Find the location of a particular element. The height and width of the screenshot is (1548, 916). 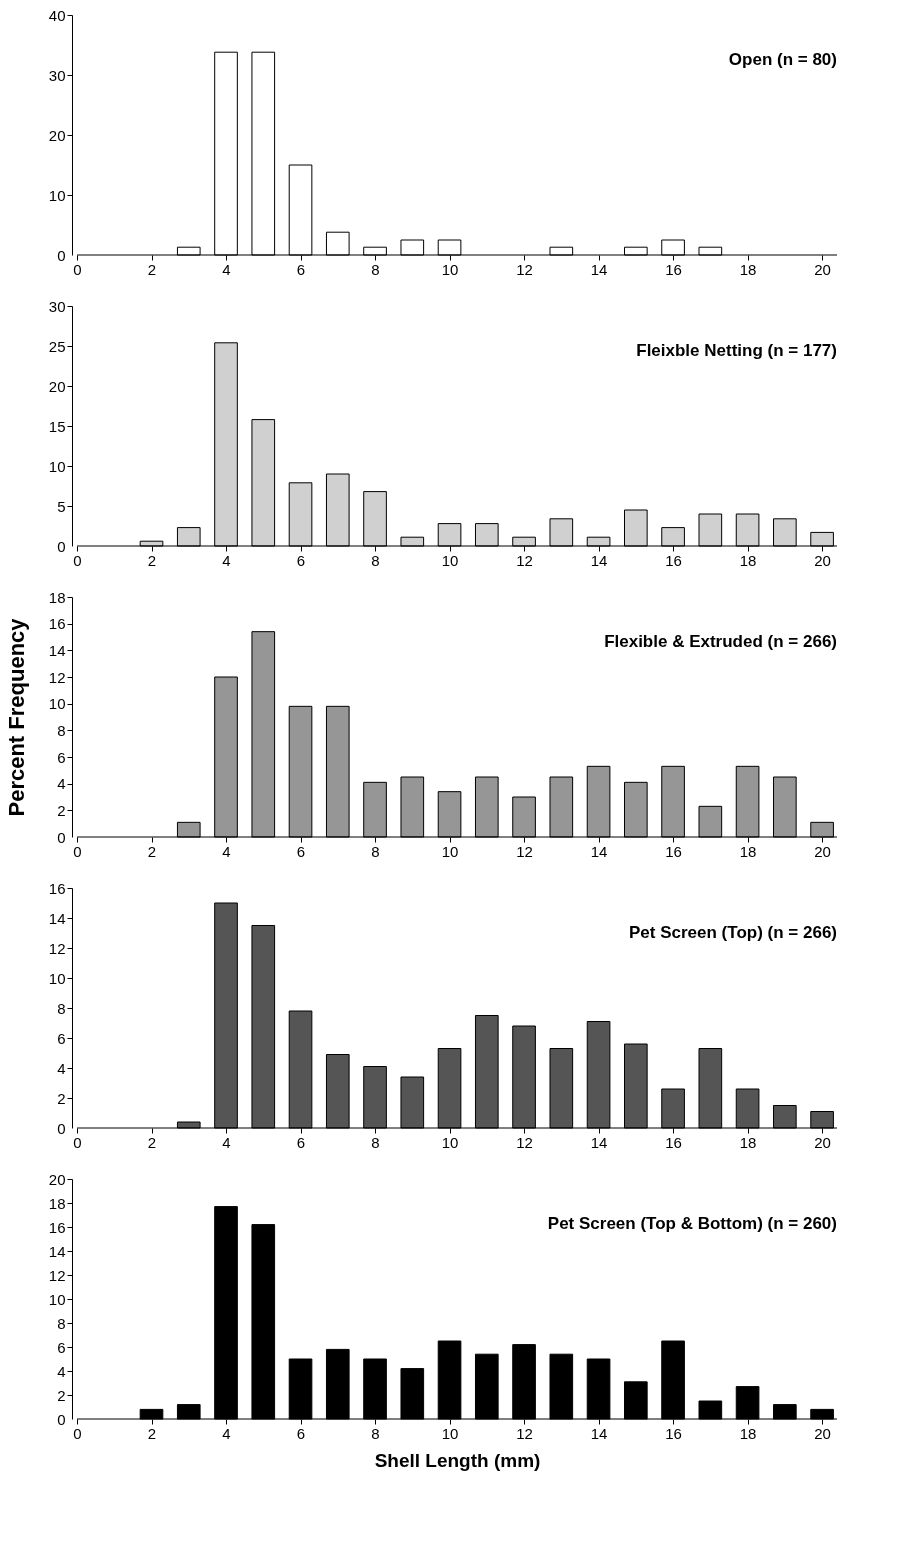

annotation: Flexible & Extruded (n = 266) is located at coordinates (720, 641).